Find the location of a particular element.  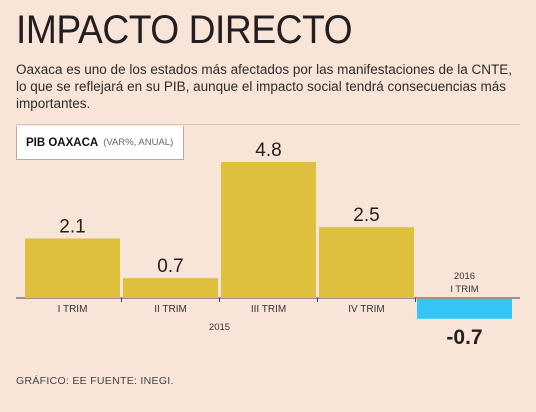

headline: IMPACTO DIRECTO is located at coordinates (184, 30).